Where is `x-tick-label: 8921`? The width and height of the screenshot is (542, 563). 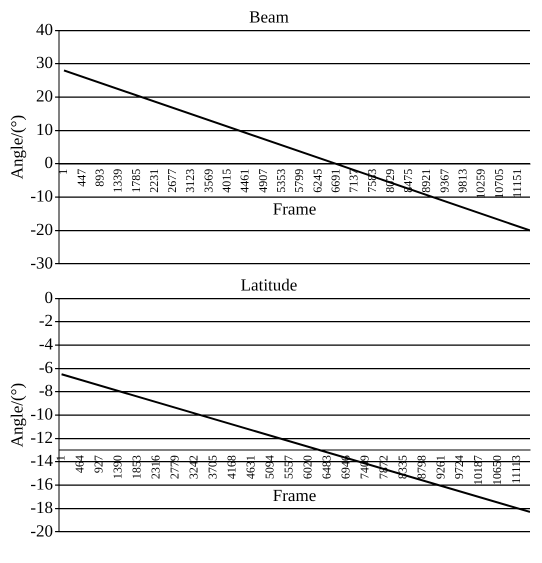
x-tick-label: 8921 is located at coordinates (426, 180).